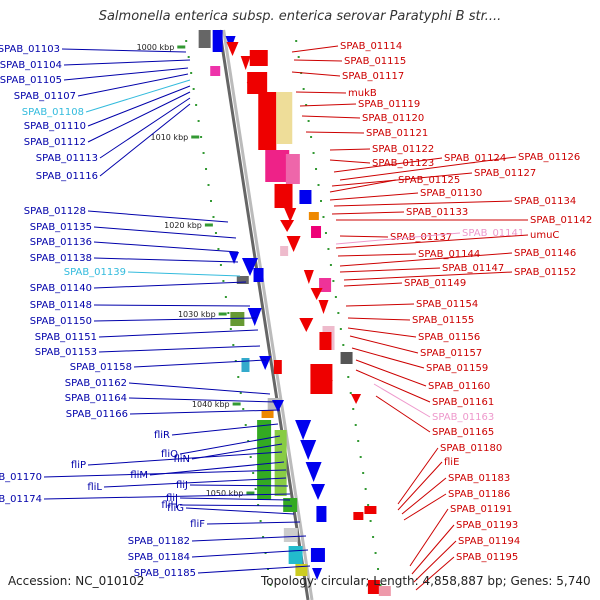  What do you see at coordinates (451, 193) in the screenshot?
I see `right-gene-label: SPAB_01130` at bounding box center [451, 193].